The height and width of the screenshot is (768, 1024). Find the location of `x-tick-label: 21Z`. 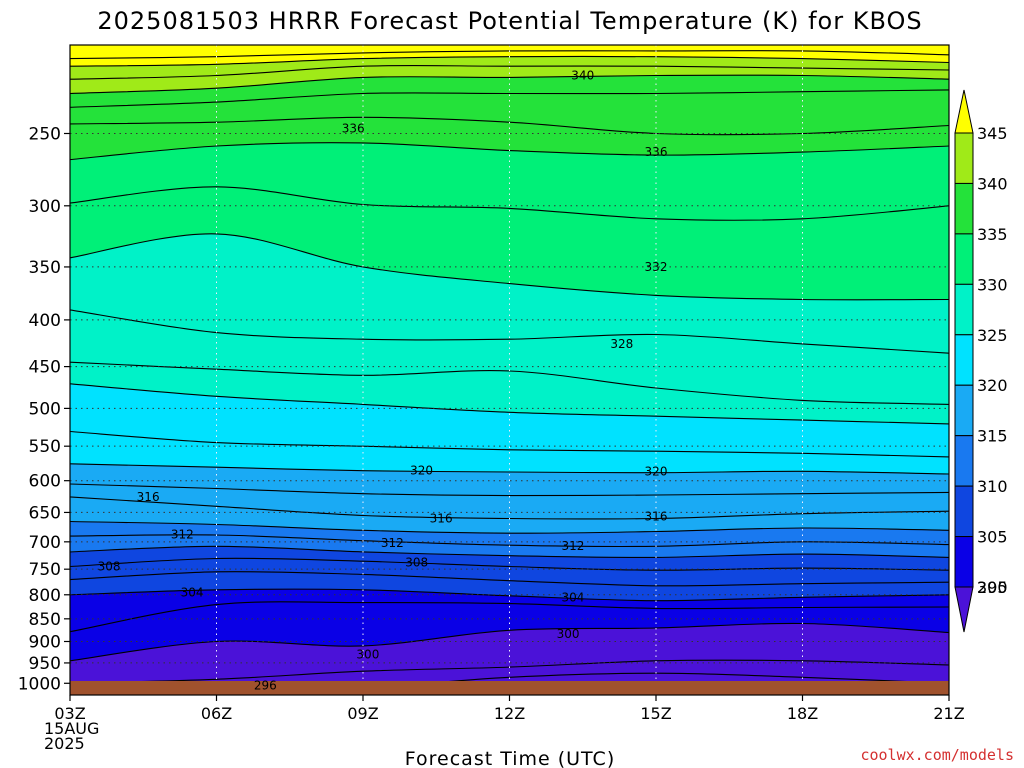

x-tick-label: 21Z is located at coordinates (948, 713).